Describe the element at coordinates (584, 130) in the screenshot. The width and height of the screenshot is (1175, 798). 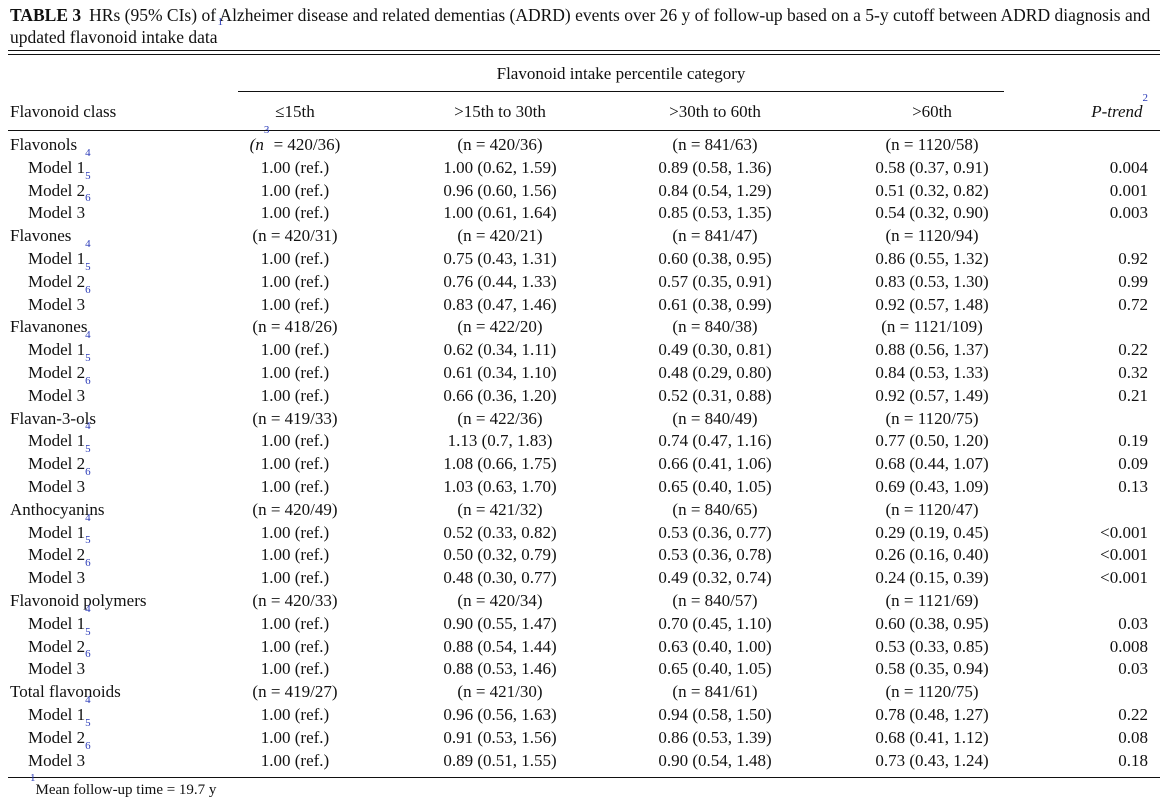
I see `header-rule` at that location.